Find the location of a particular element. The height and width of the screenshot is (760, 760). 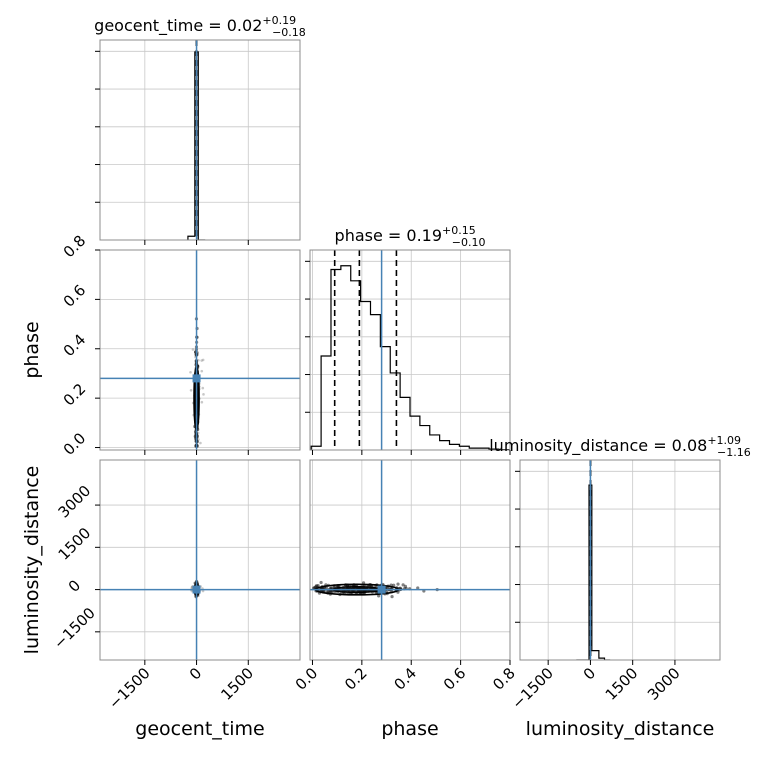

title-geocent-time: geocent_time = 0.02+0.19 −0.18 is located at coordinates (200, 26).